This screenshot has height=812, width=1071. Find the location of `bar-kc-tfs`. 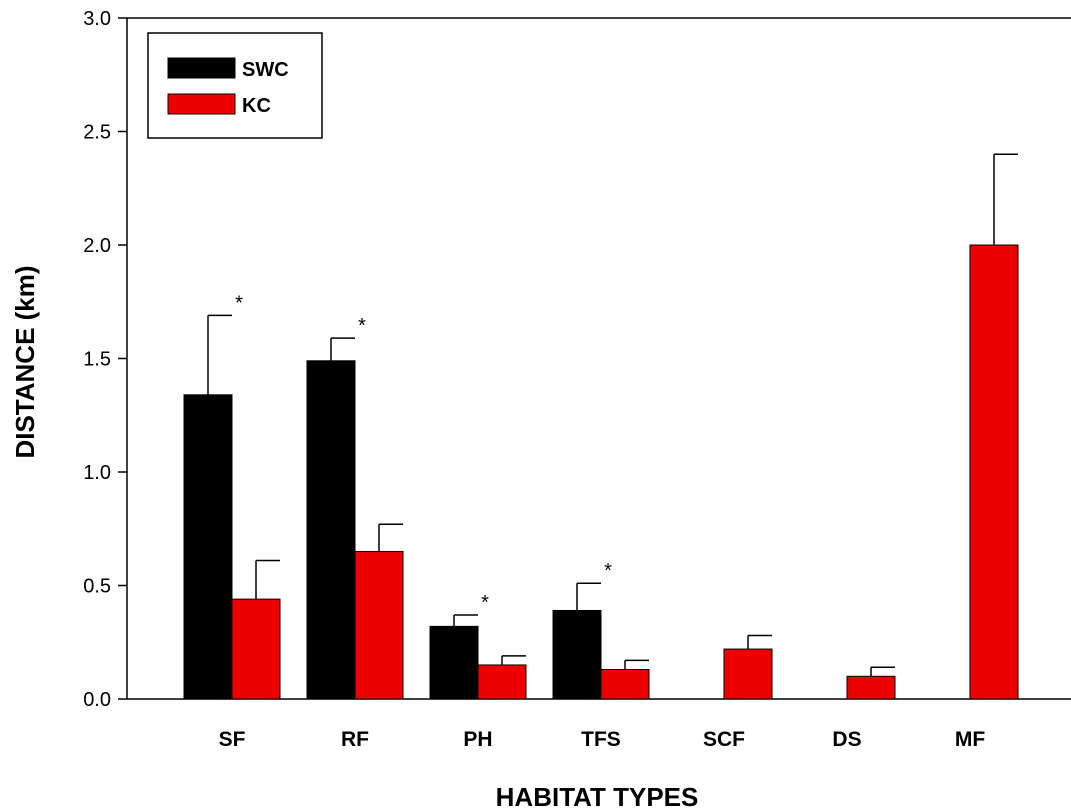

bar-kc-tfs is located at coordinates (625, 684).